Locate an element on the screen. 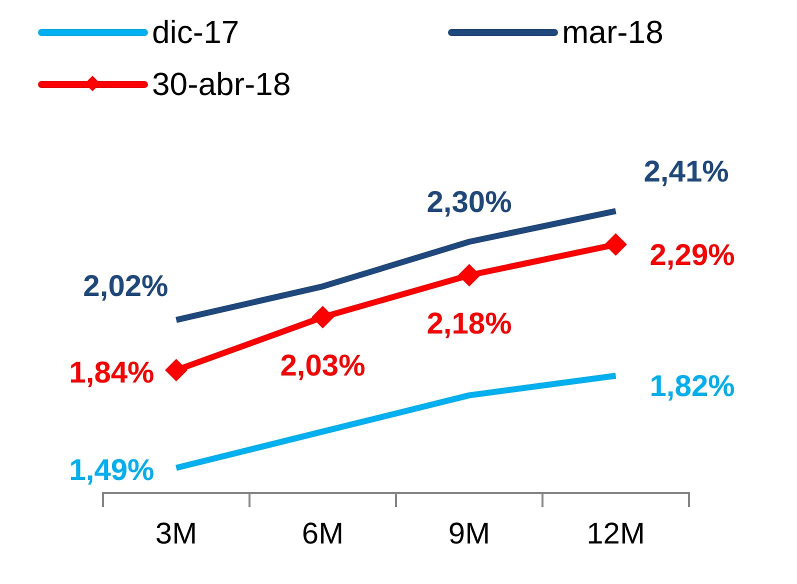 The width and height of the screenshot is (797, 584). data-label: 1,49% is located at coordinates (111, 471).